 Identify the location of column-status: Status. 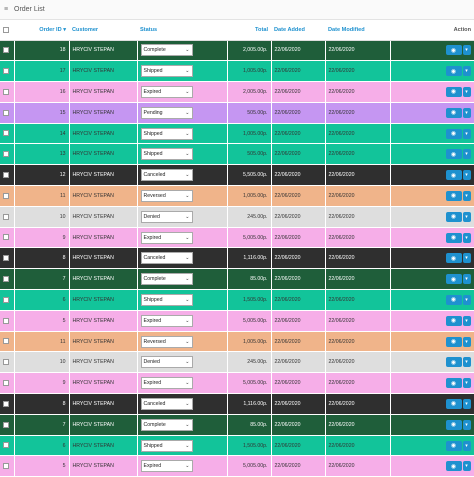
(182, 30).